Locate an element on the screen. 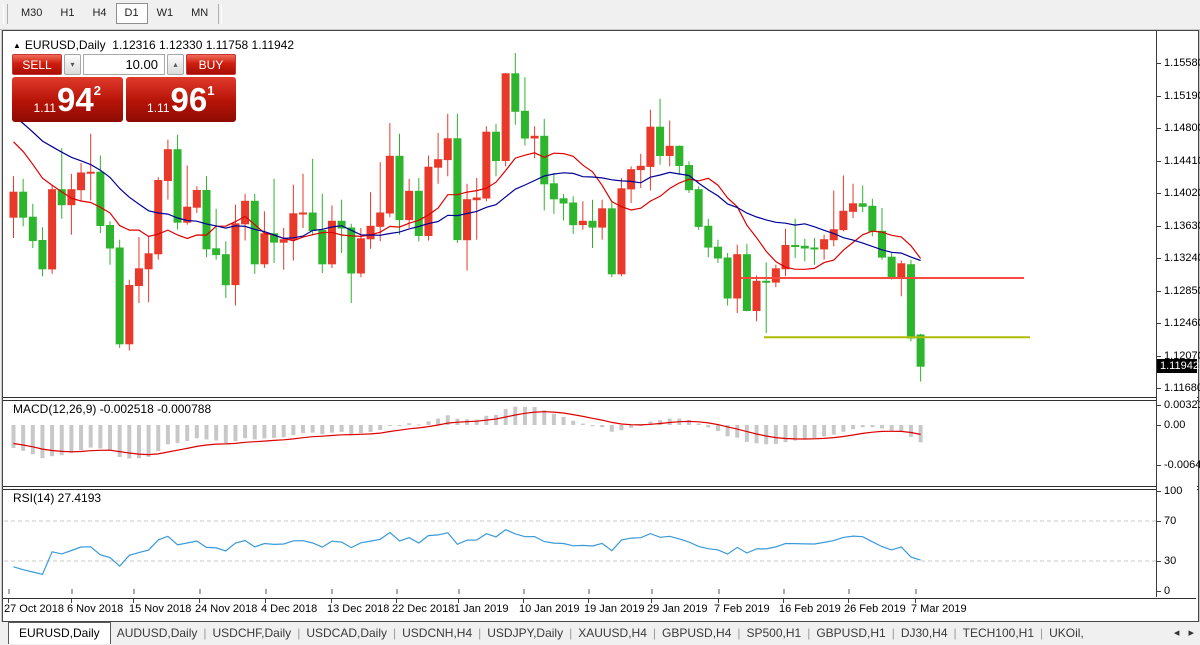 This screenshot has height=645, width=1200. chart-tab: DJ30,H4 is located at coordinates (924, 633).